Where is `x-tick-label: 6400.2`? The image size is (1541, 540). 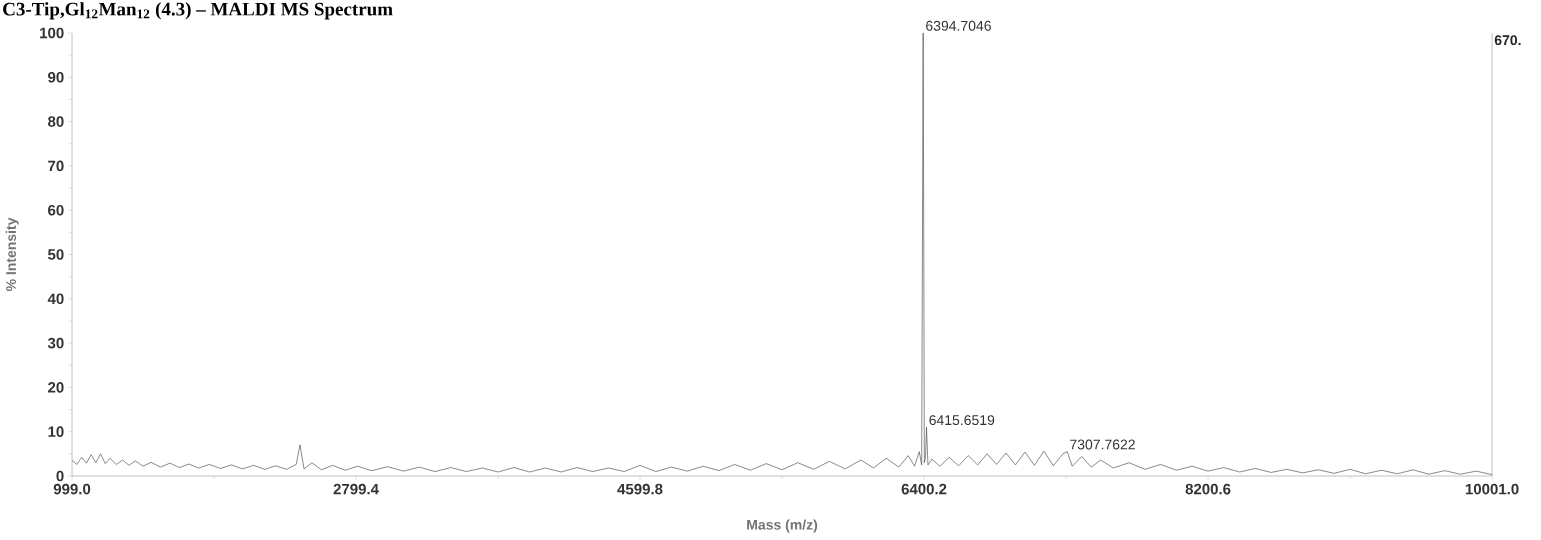 x-tick-label: 6400.2 is located at coordinates (924, 489).